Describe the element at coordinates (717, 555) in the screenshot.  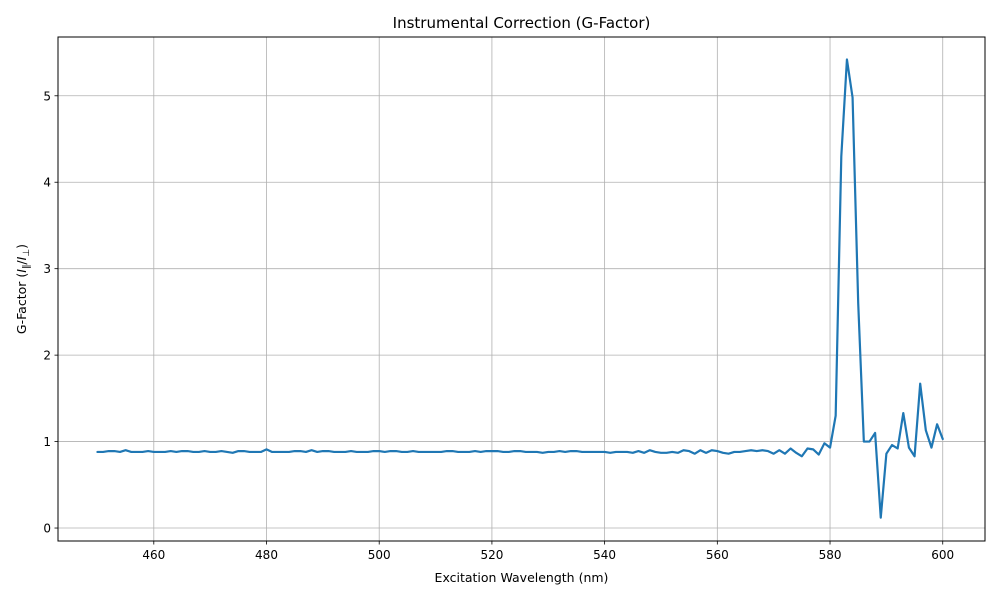
I see `x-tick-label: 560` at that location.